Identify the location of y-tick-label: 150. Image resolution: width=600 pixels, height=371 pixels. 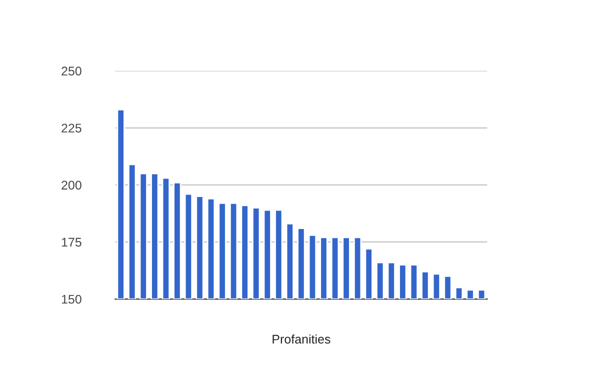
(72, 299).